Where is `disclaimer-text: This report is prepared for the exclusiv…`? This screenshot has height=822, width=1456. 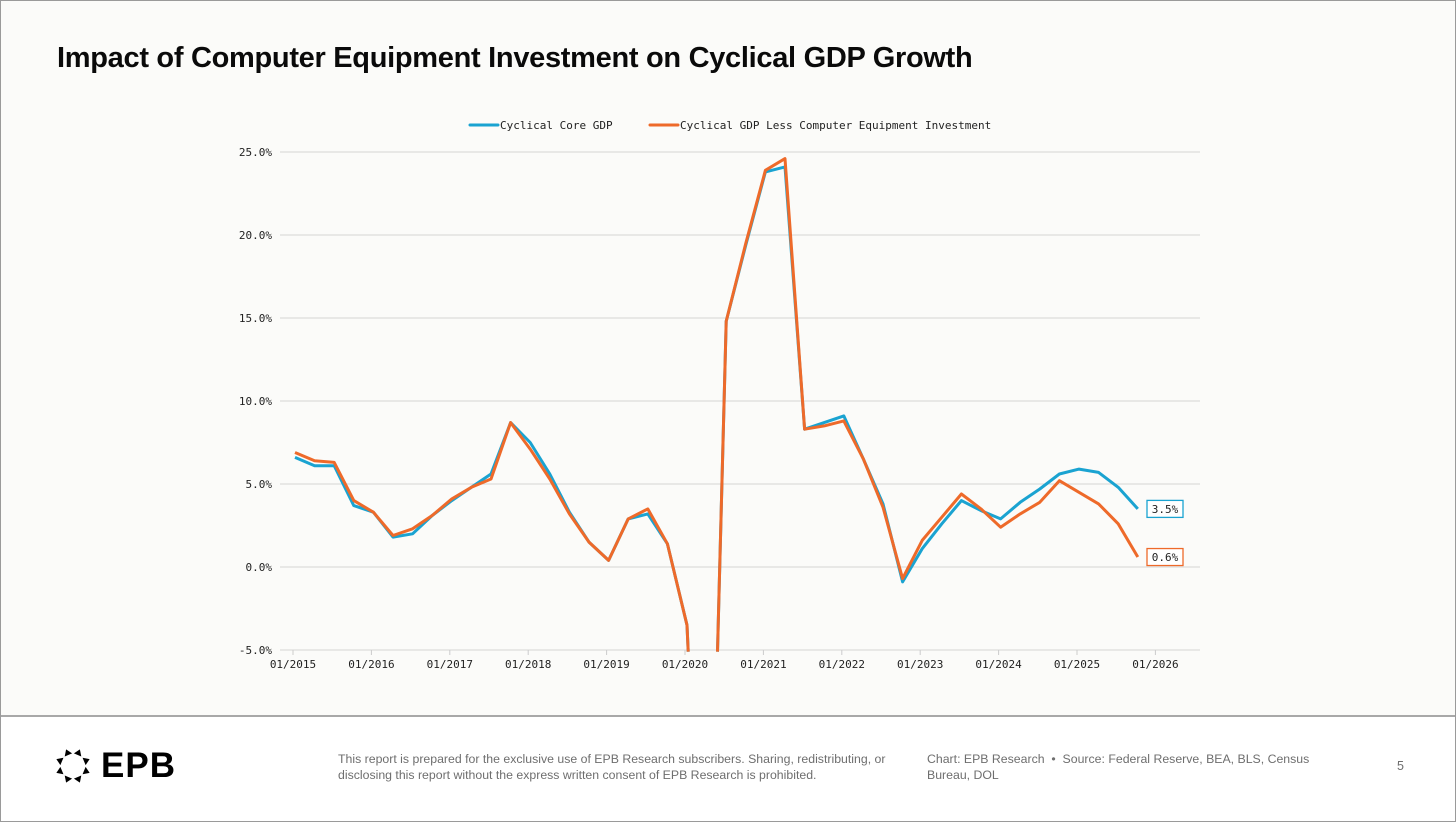
disclaimer-text: This report is prepared for the exclusiv… is located at coordinates (612, 767).